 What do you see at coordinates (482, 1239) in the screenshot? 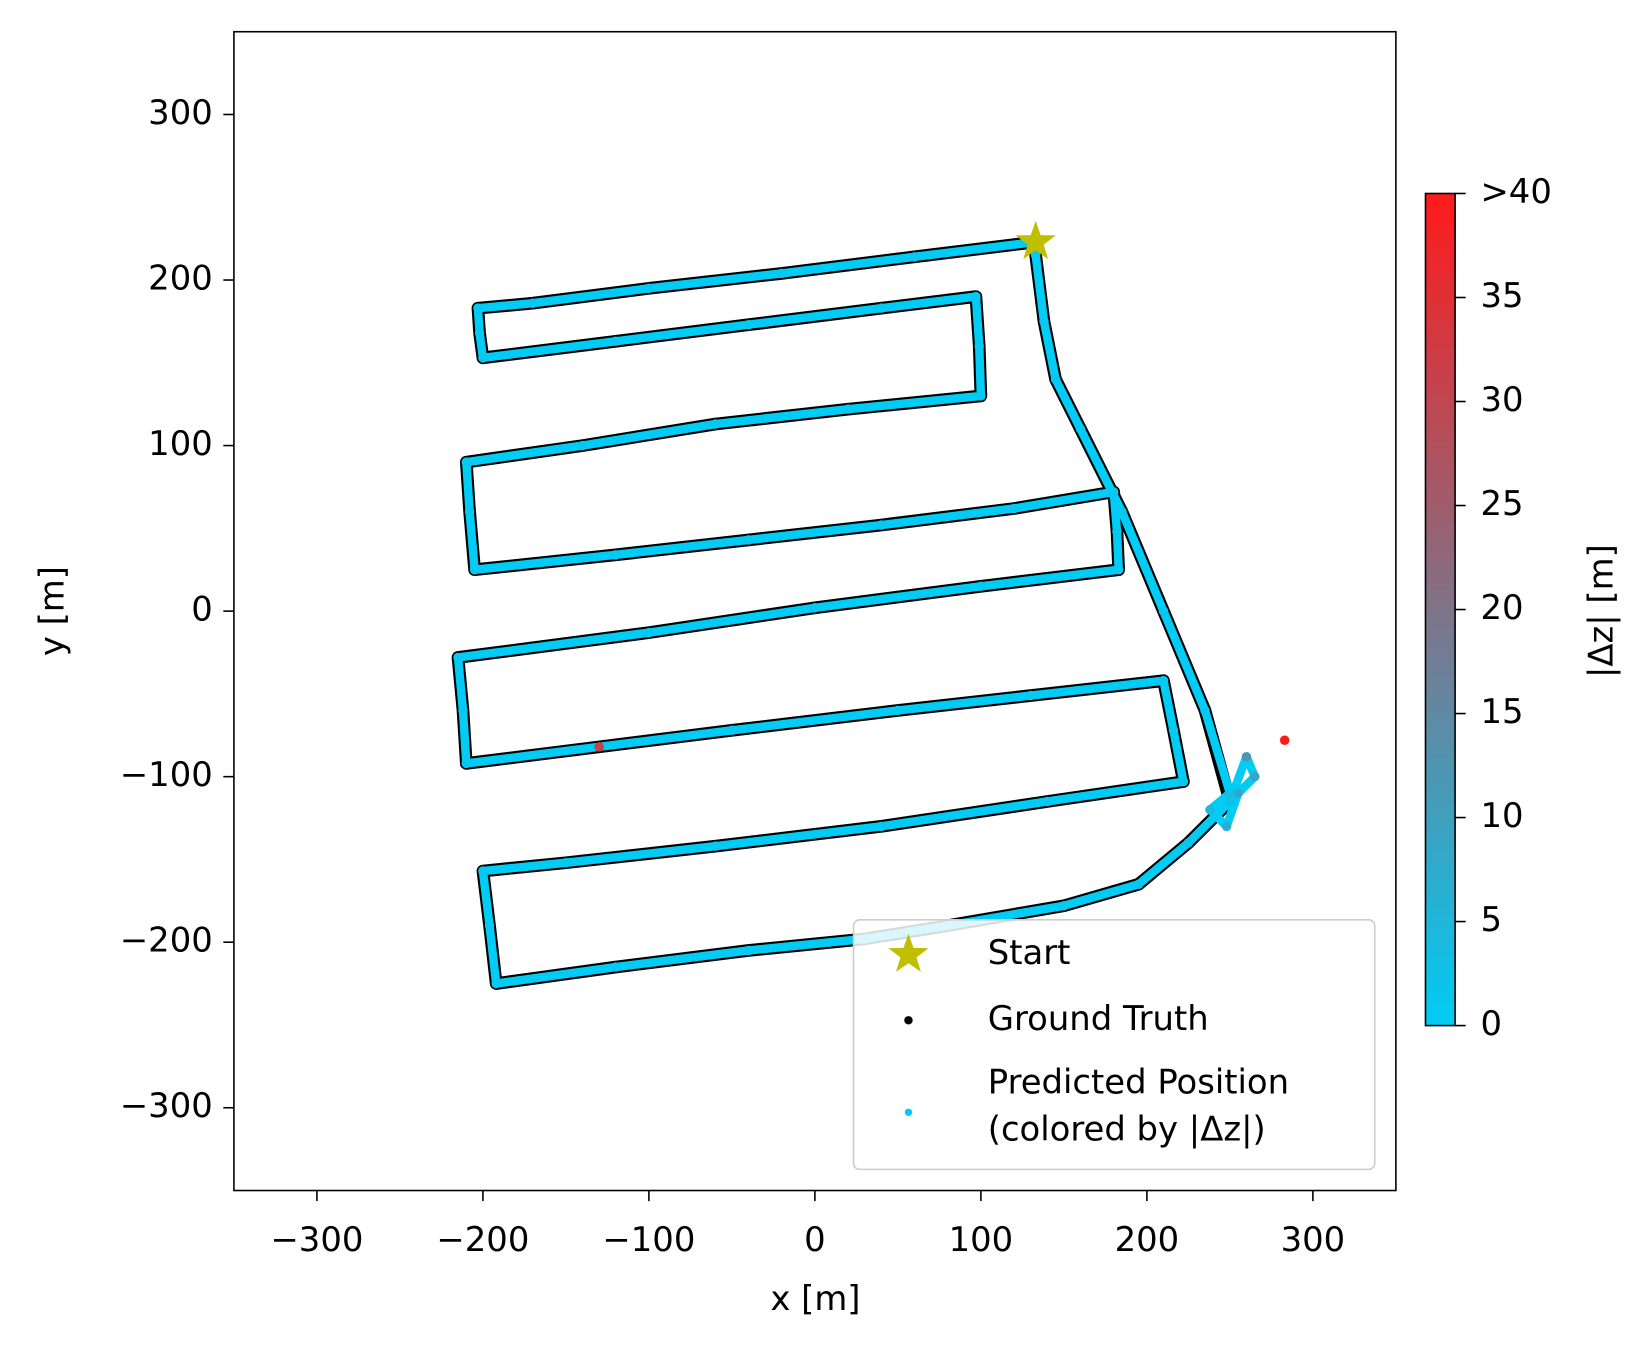
I see `x-tick-label: −200` at bounding box center [482, 1239].